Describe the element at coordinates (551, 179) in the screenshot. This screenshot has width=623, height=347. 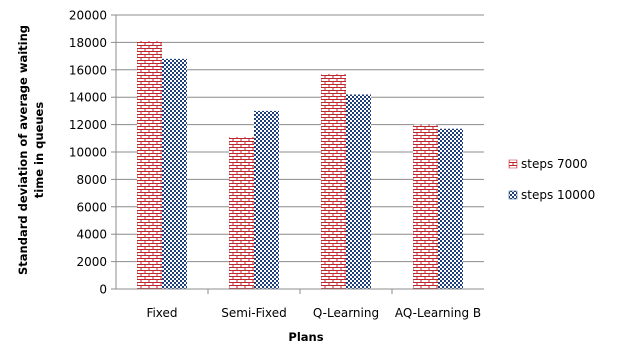
I see `legend: steps 7000 steps 10000` at that location.